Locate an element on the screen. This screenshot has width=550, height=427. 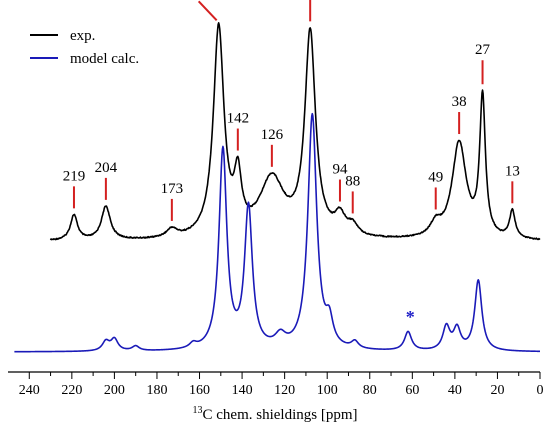
x-ticks: 240 220 200 180 160 140 120 100 80 60 40 20 0 is located at coordinates (281, 385).